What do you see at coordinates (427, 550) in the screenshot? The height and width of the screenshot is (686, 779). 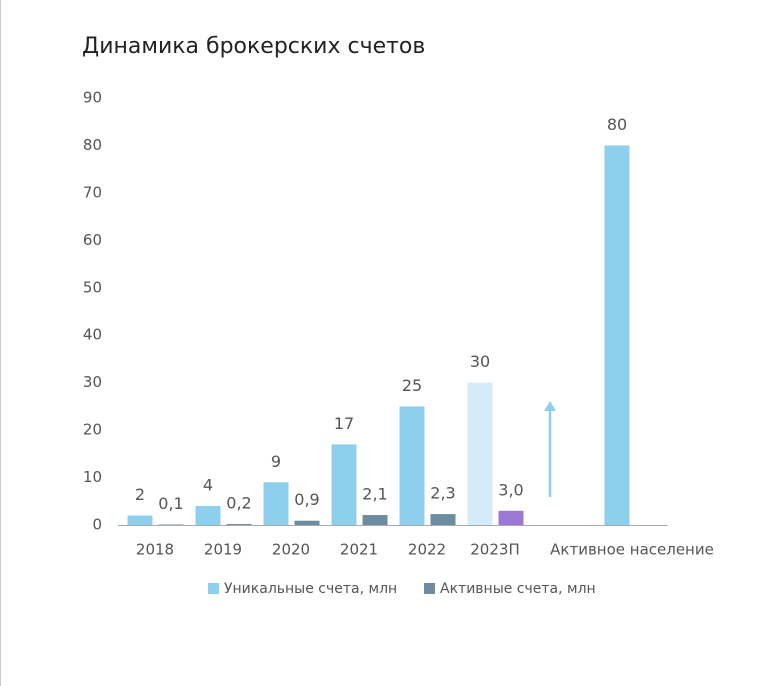 I see `x-tick-label: 2022` at bounding box center [427, 550].